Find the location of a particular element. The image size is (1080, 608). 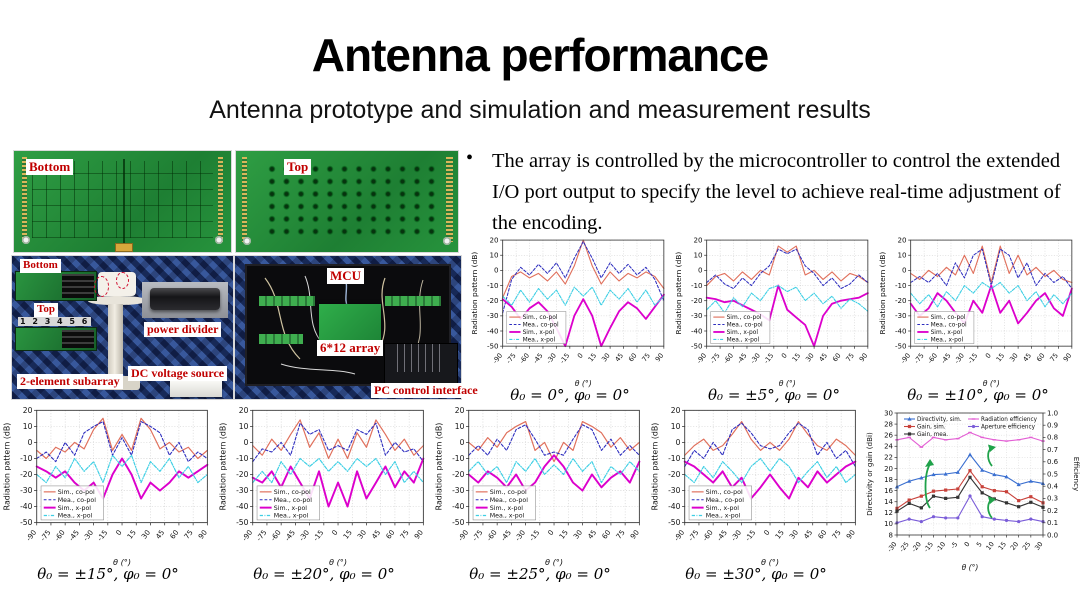

inset-label-bottom: Bottom is located at coordinates (40, 266).